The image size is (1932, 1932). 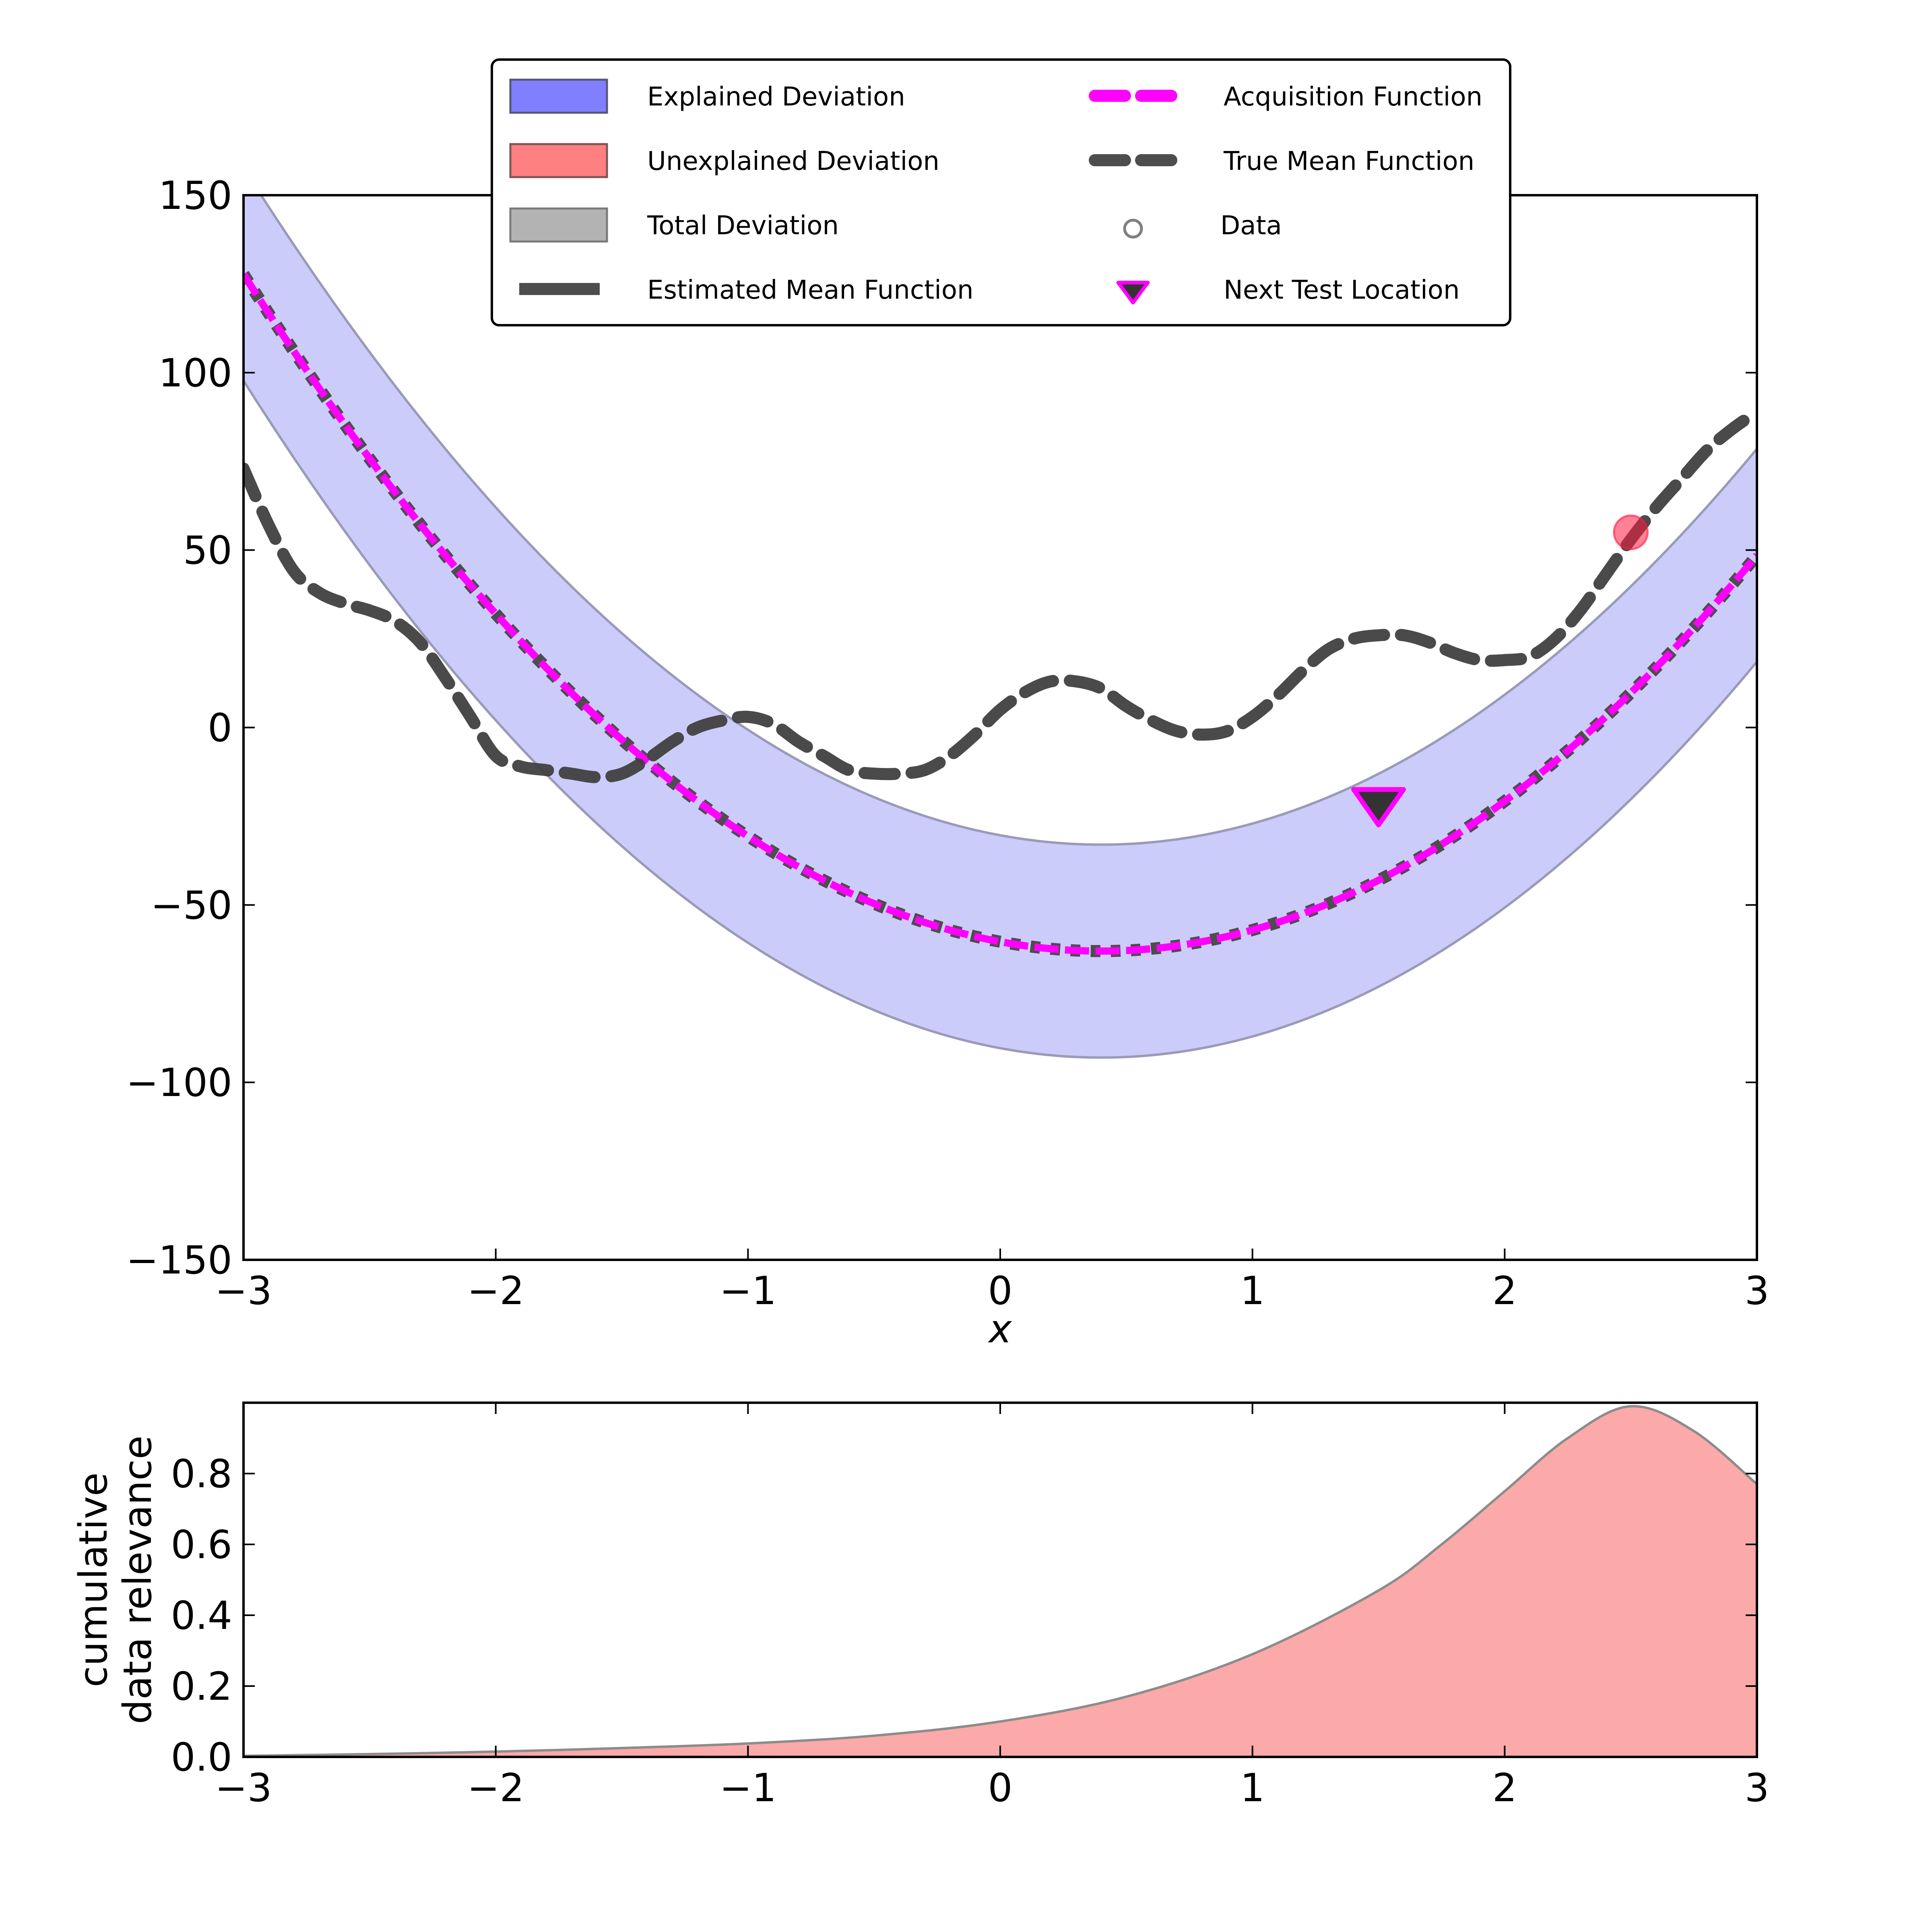 What do you see at coordinates (810, 290) in the screenshot?
I see `legend-label-estimated-mean: Estimated Mean Function` at bounding box center [810, 290].